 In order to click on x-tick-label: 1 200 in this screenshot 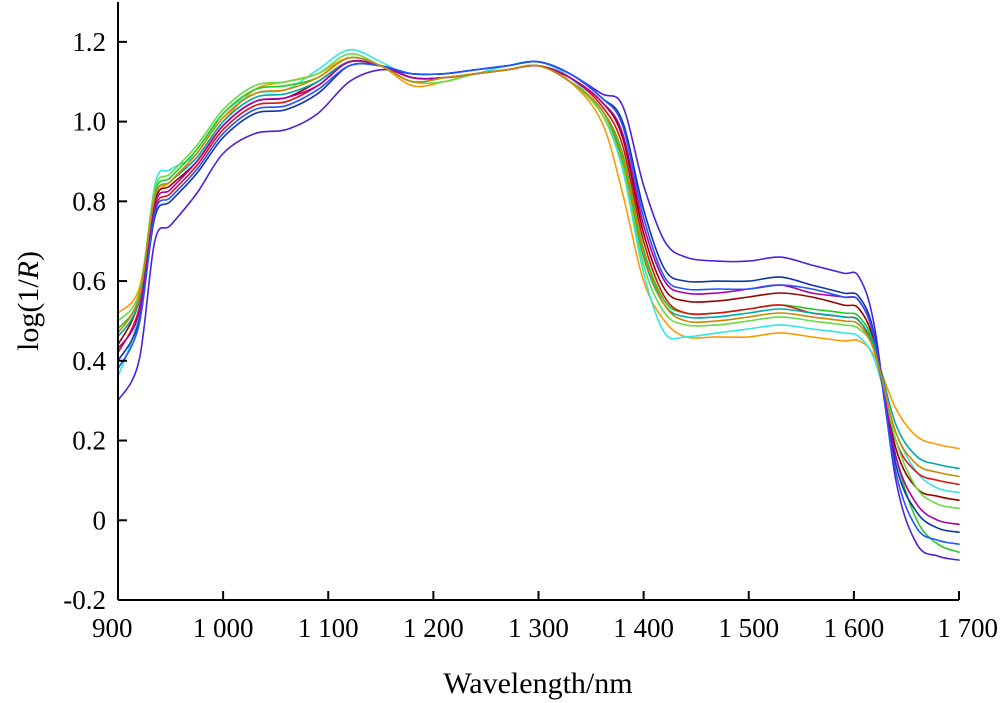, I will do `click(433, 628)`.